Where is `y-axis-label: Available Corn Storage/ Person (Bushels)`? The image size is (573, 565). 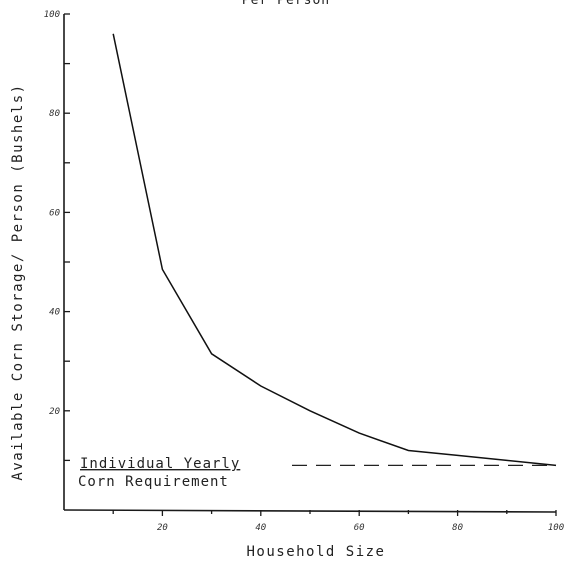
y-axis-label: Available Corn Storage/ Person (Bushels) is located at coordinates (18, 281).